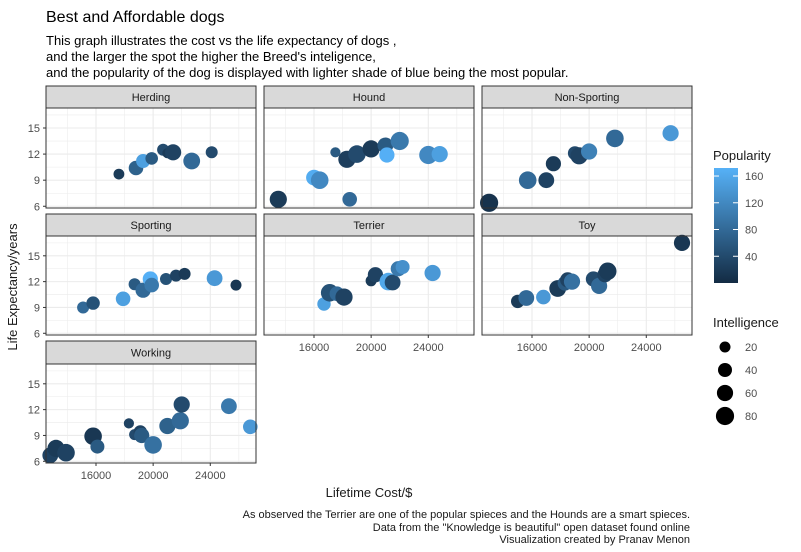 Image resolution: width=801 pixels, height=552 pixels. Describe the element at coordinates (726, 225) in the screenshot. I see `legend-colorbar` at that location.